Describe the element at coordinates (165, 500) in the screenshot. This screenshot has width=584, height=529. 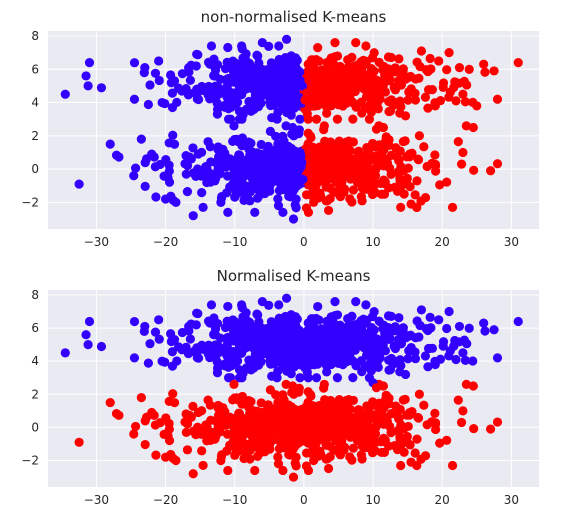
I see `x-tick-label: −20` at that location.